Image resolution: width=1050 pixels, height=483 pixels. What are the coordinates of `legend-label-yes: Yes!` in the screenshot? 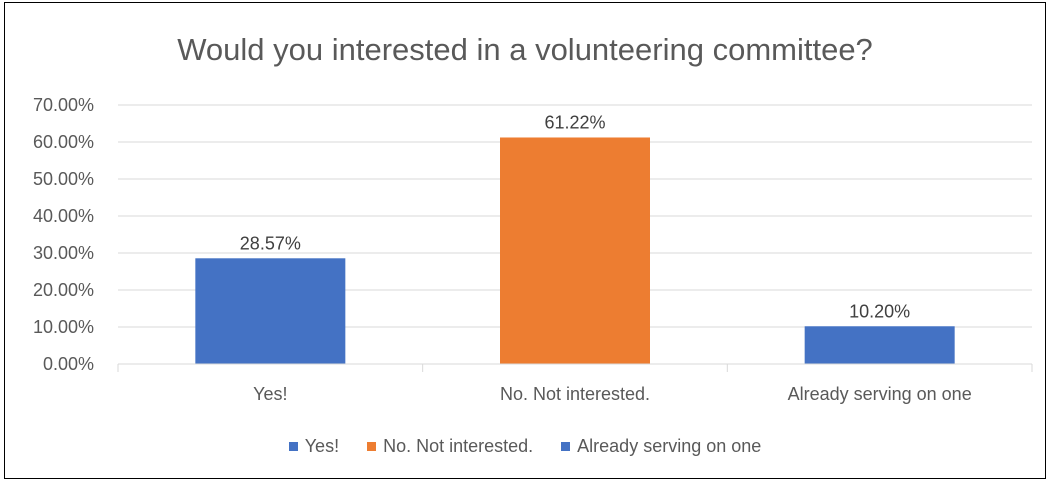 It's located at (322, 446).